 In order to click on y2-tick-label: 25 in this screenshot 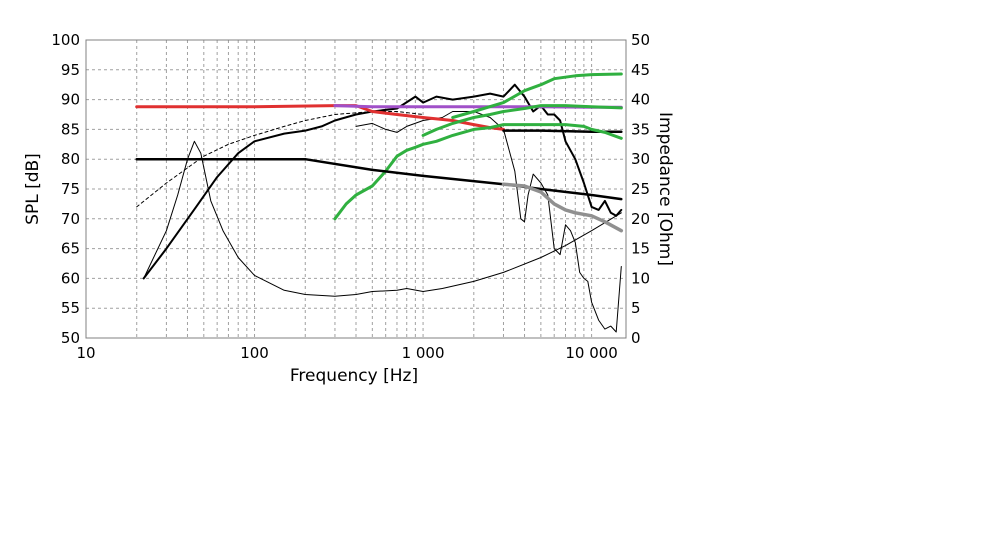, I will do `click(640, 189)`.